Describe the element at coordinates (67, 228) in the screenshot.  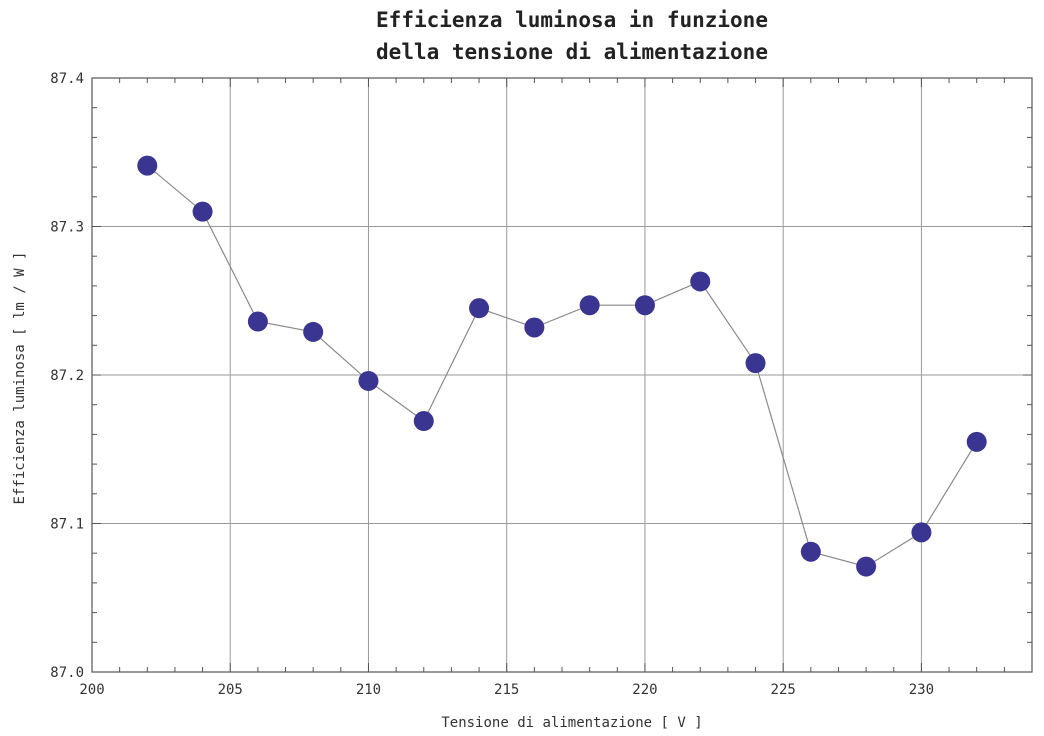
I see `y-tick-label: 87.3` at that location.